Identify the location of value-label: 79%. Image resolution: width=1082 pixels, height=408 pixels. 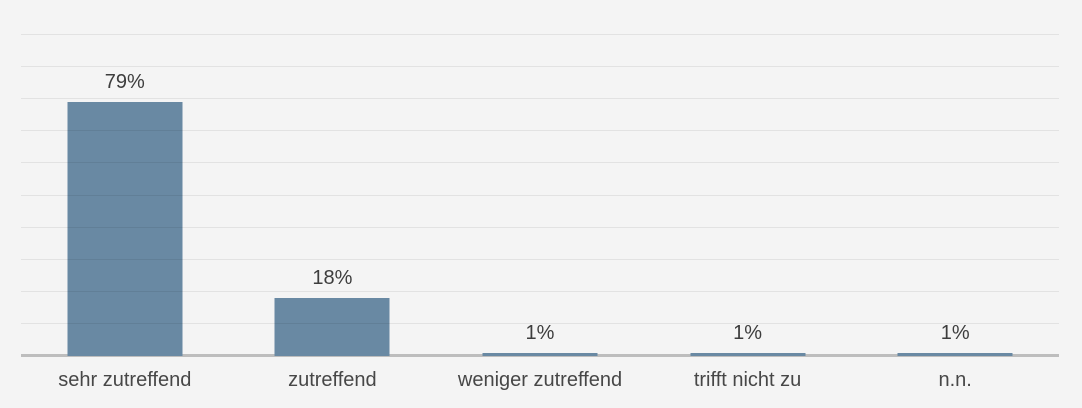
(124, 82).